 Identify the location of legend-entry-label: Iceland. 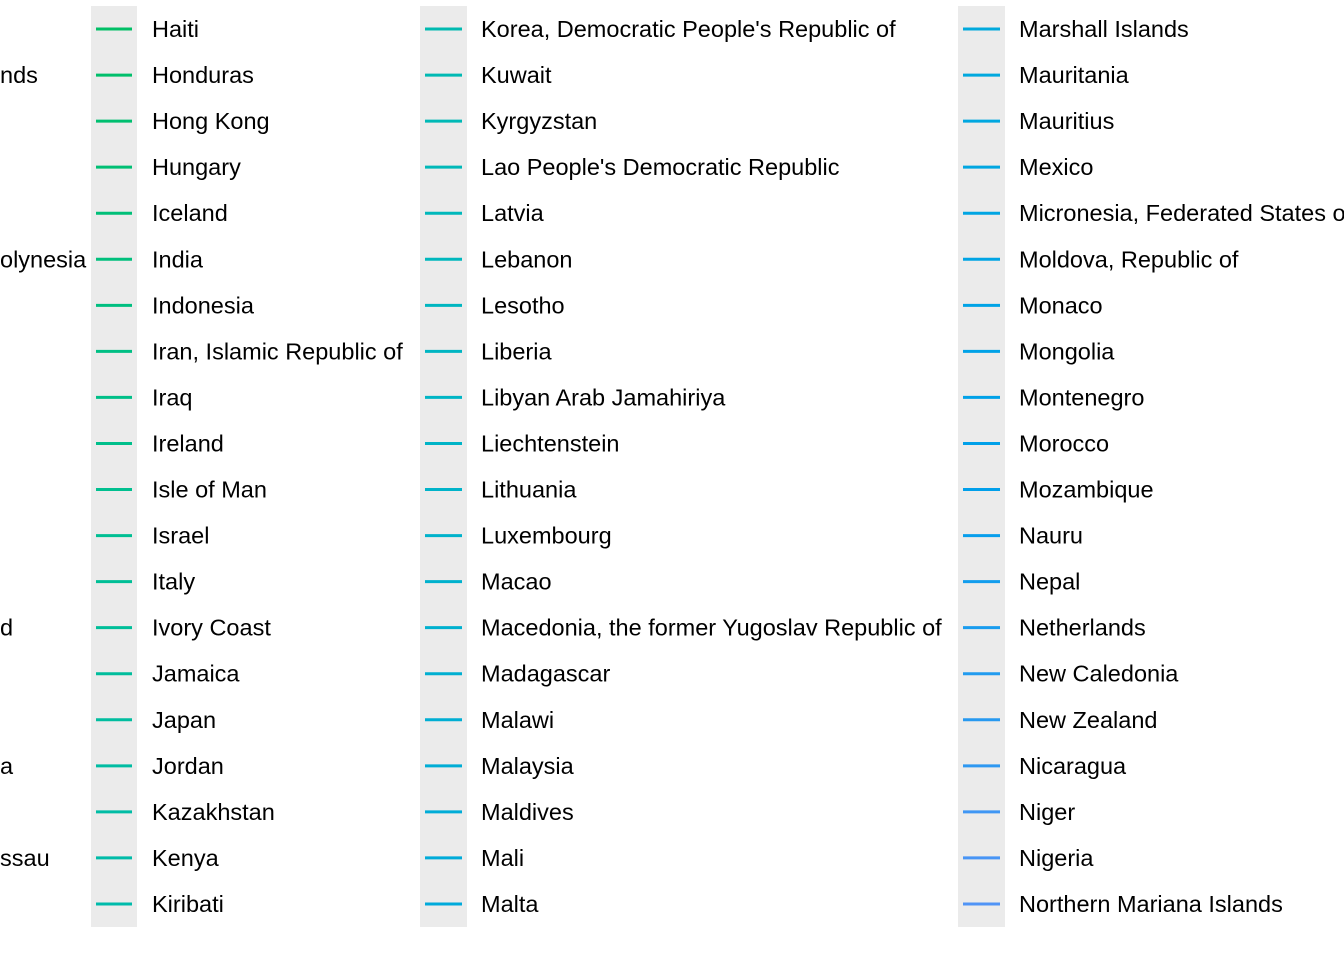
(190, 213).